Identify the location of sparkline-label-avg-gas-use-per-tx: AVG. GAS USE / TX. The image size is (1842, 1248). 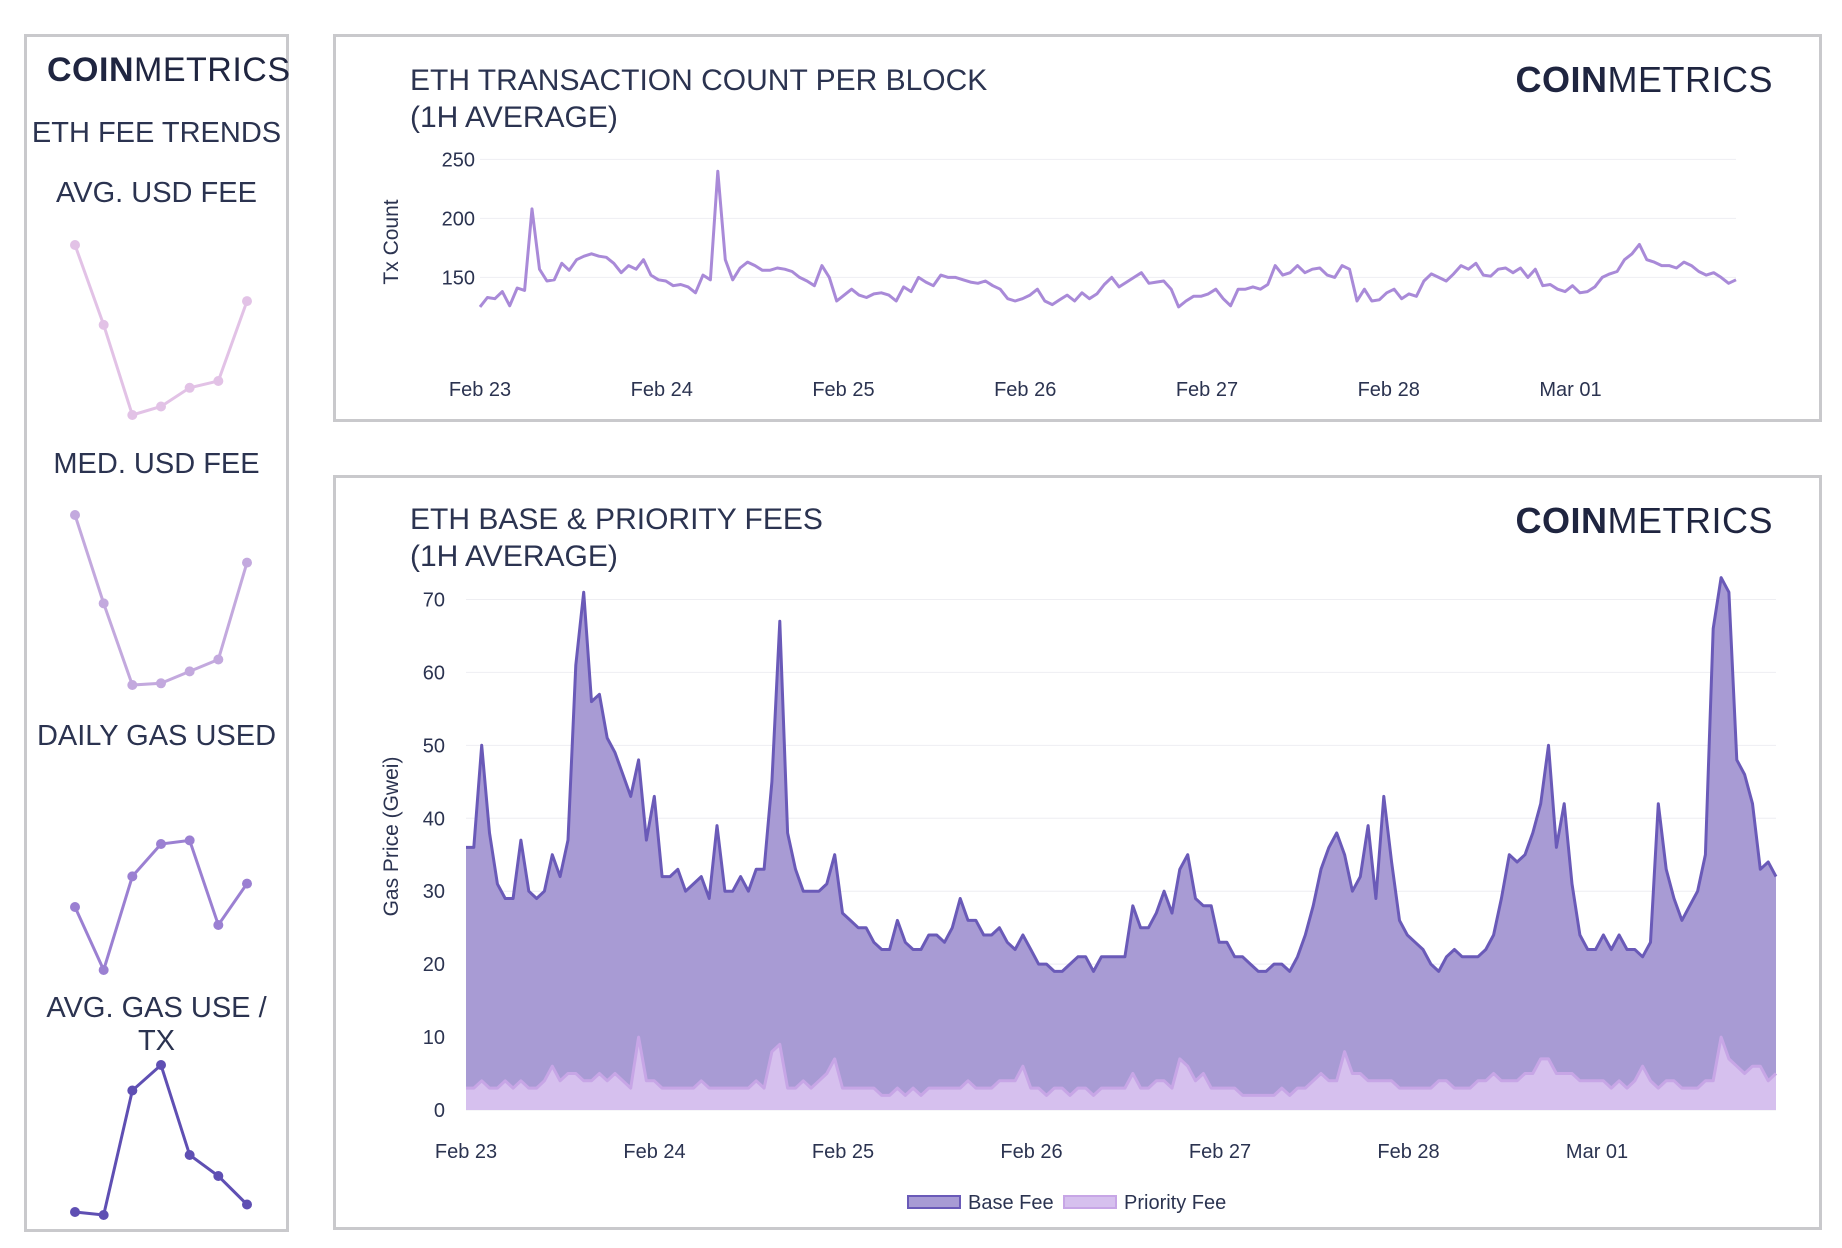
(156, 1024).